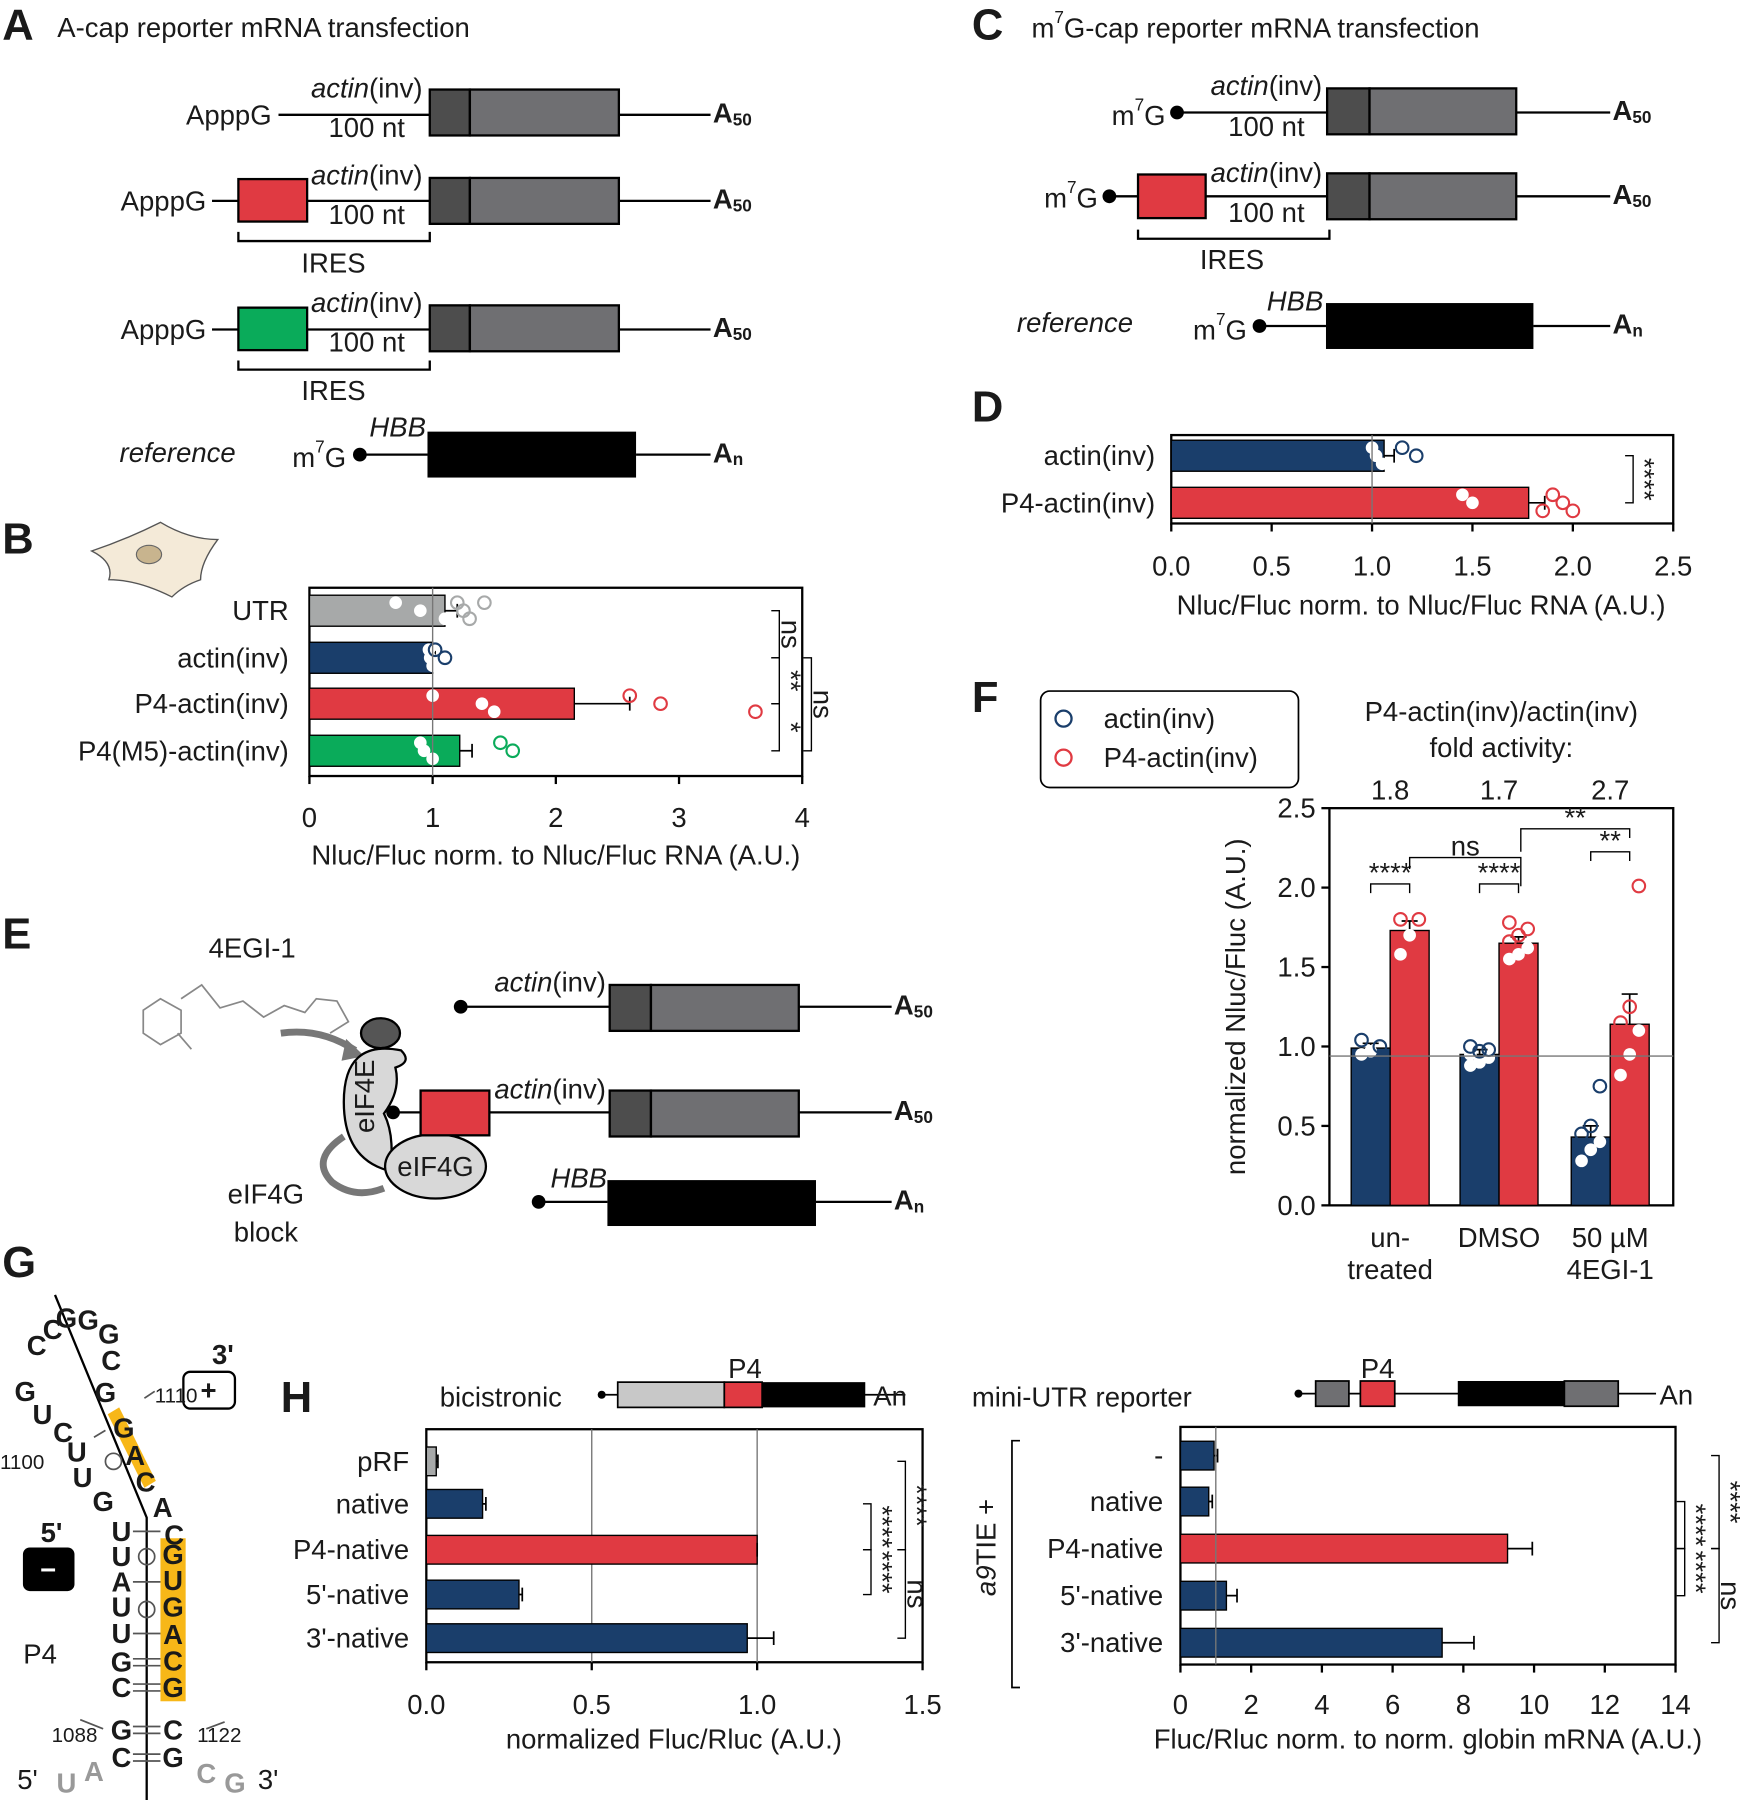  Describe the element at coordinates (432, 817) in the screenshot. I see `x-tick-label: 1` at that location.